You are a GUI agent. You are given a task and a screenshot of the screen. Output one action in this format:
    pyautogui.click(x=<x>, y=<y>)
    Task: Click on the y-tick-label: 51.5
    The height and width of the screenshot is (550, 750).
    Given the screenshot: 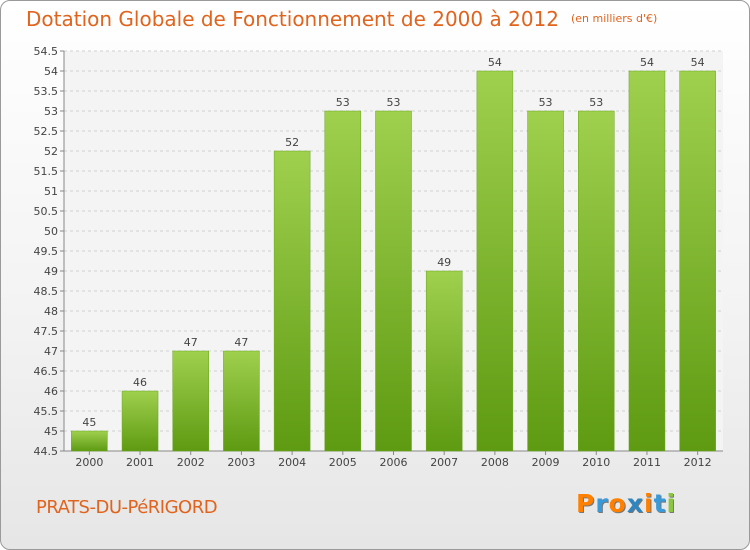 What is the action you would take?
    pyautogui.click(x=46, y=171)
    